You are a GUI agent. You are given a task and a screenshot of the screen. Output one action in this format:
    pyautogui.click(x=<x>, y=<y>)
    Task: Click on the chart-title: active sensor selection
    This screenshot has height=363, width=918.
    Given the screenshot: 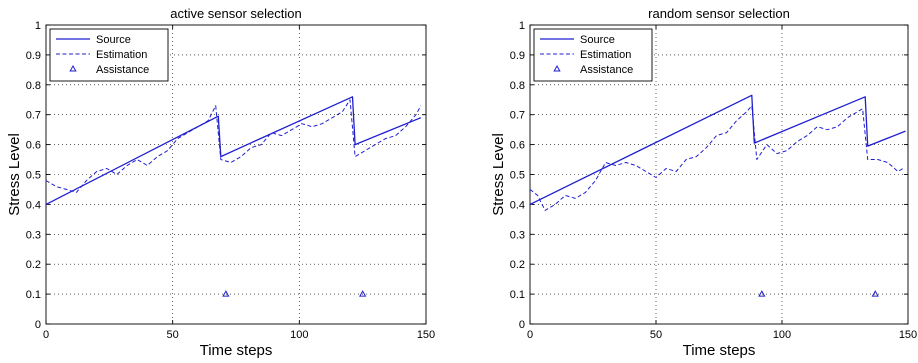 What is the action you would take?
    pyautogui.click(x=236, y=13)
    